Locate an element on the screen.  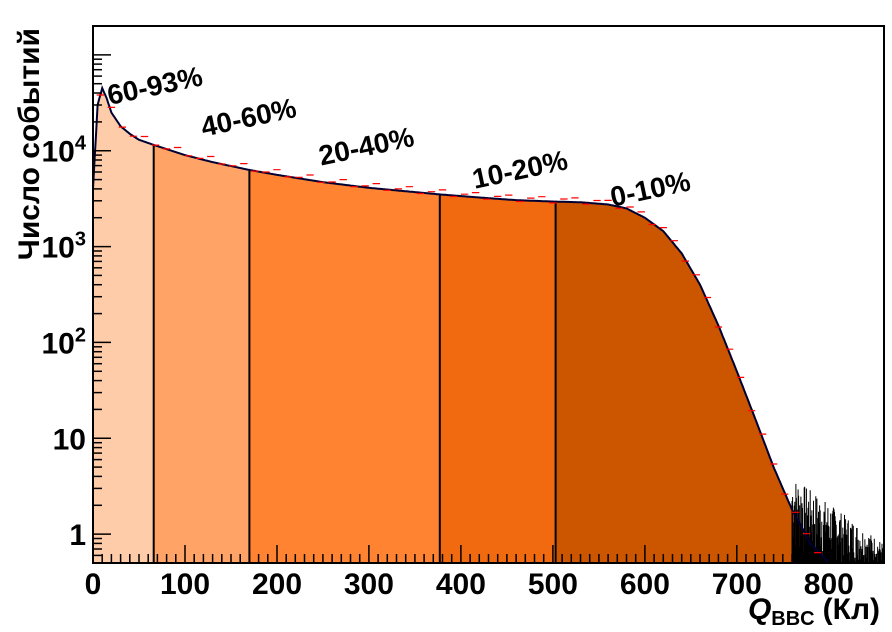
tail-noise is located at coordinates (838, 523).